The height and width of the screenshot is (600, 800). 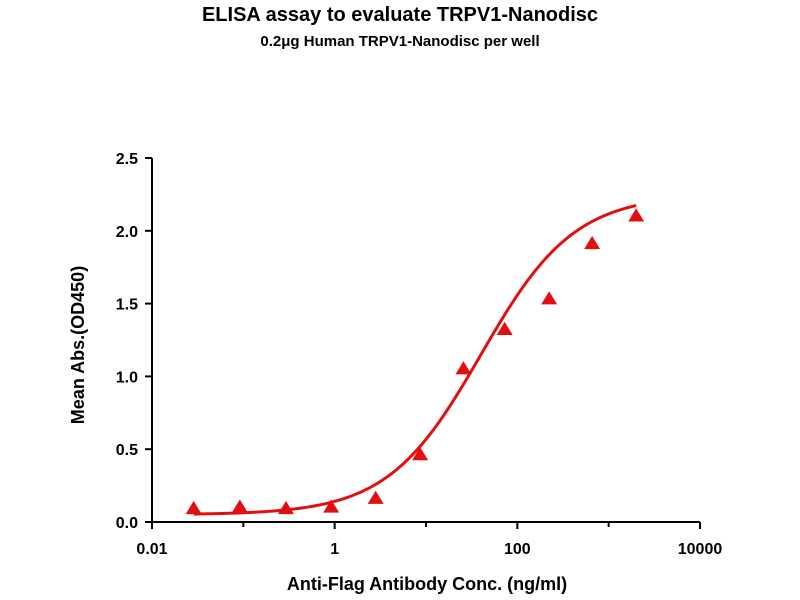 I want to click on y-tick-label: 2.0, so click(x=127, y=232).